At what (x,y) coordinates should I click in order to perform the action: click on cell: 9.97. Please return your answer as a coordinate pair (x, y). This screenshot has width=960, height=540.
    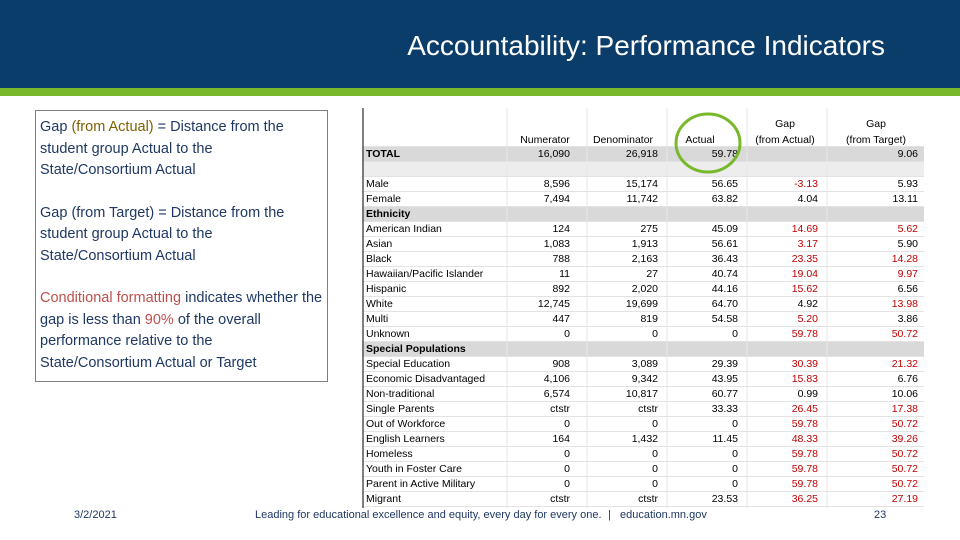
    Looking at the image, I should click on (908, 274).